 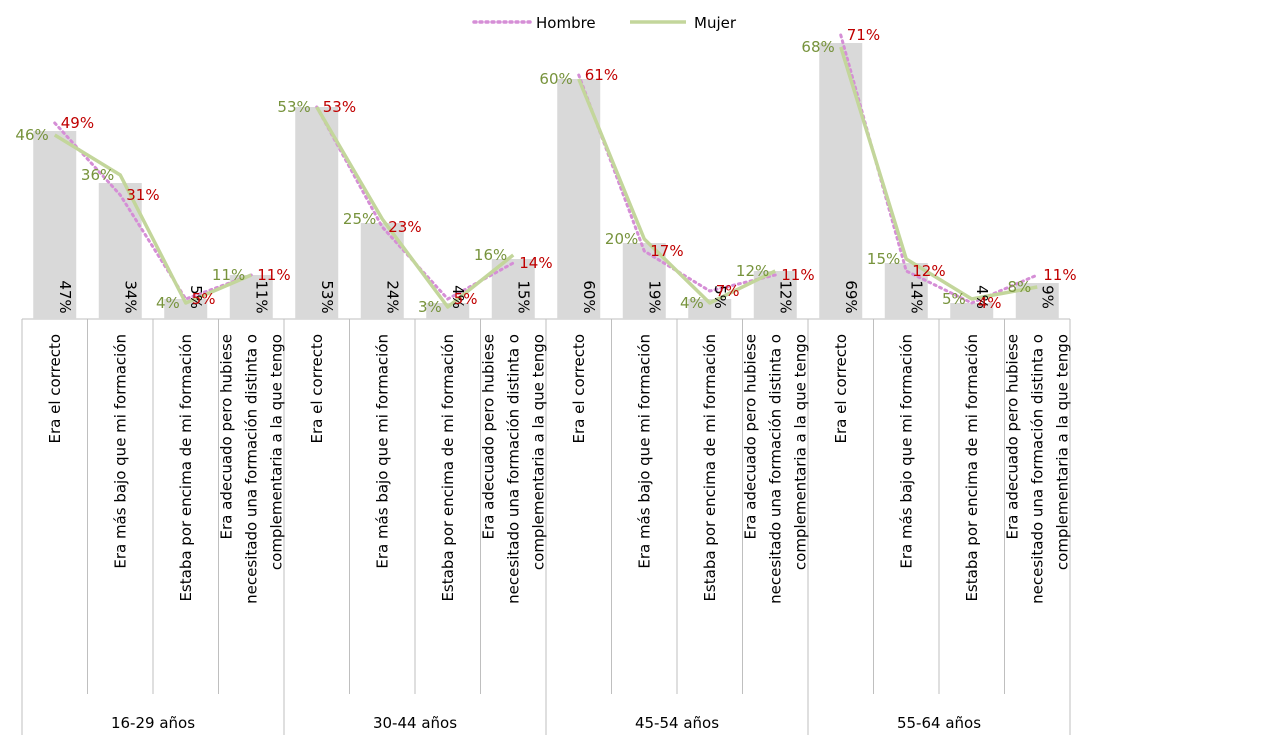 What do you see at coordinates (535, 263) in the screenshot?
I see `hombre-data-label: 14%` at bounding box center [535, 263].